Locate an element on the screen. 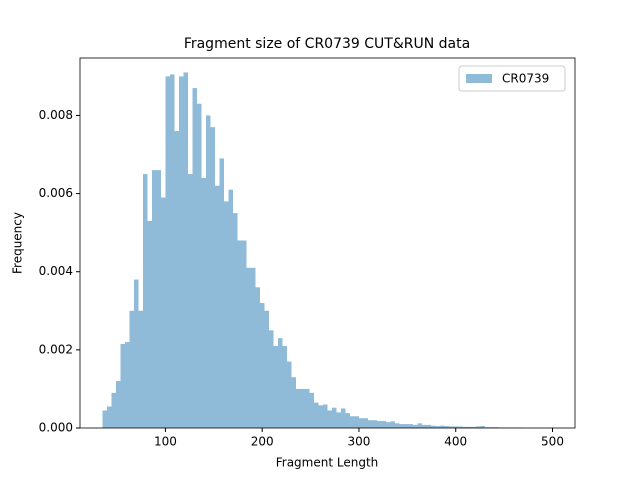 Image resolution: width=640 pixels, height=480 pixels. y-tick-label: 0.008 is located at coordinates (56, 115).